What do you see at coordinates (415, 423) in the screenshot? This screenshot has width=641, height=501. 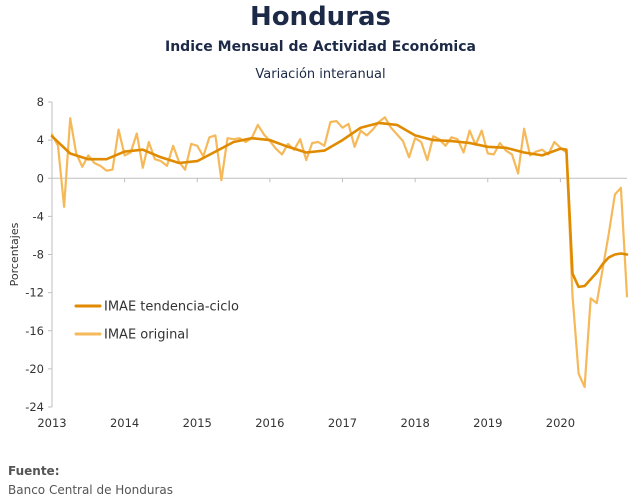 I see `x-tick-label: 2018` at bounding box center [415, 423].